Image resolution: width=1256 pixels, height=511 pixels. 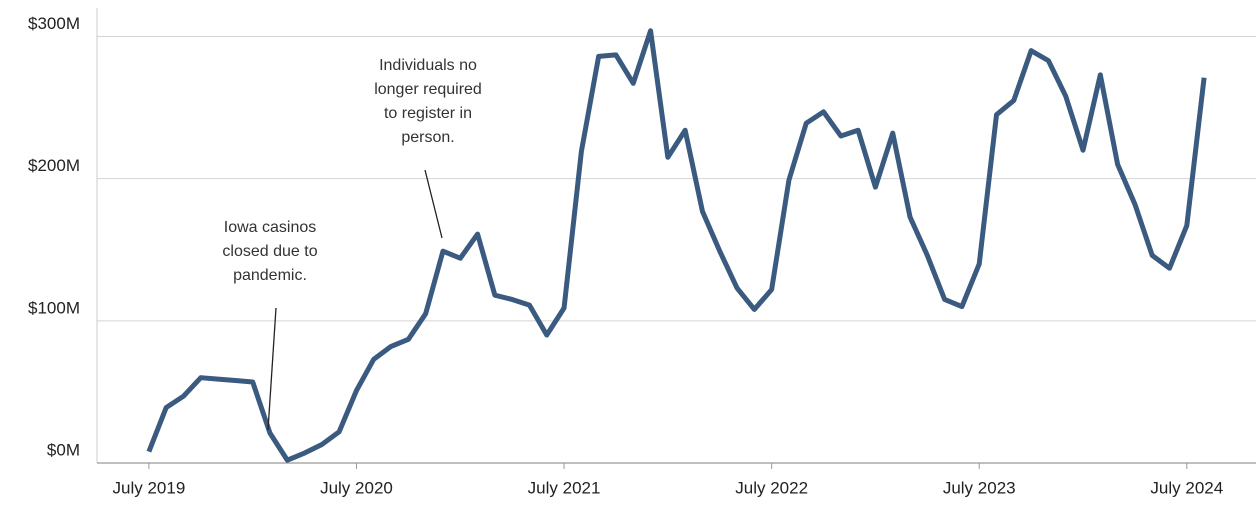 What do you see at coordinates (270, 275) in the screenshot?
I see `annotation: pandemic.` at bounding box center [270, 275].